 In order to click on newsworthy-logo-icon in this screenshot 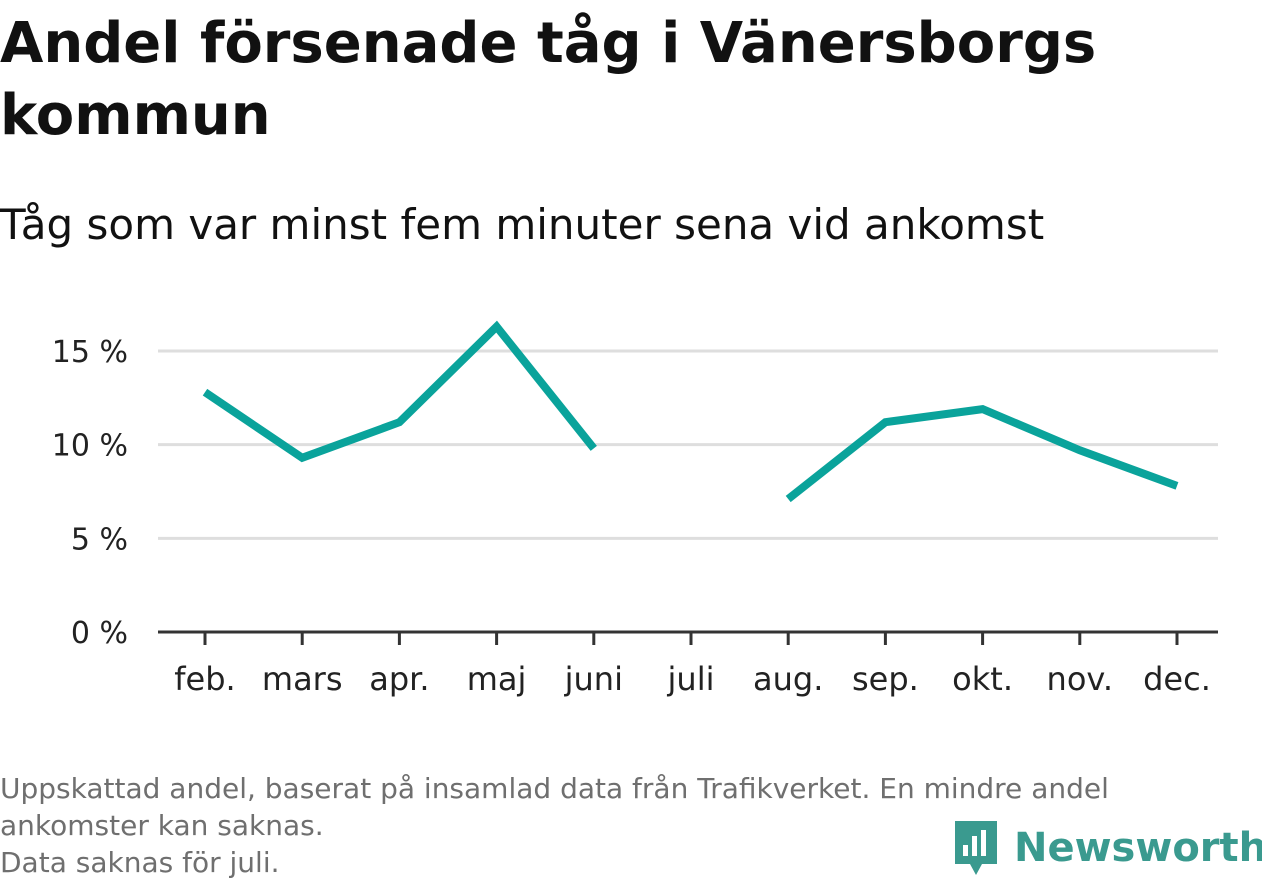, I will do `click(976, 848)`.